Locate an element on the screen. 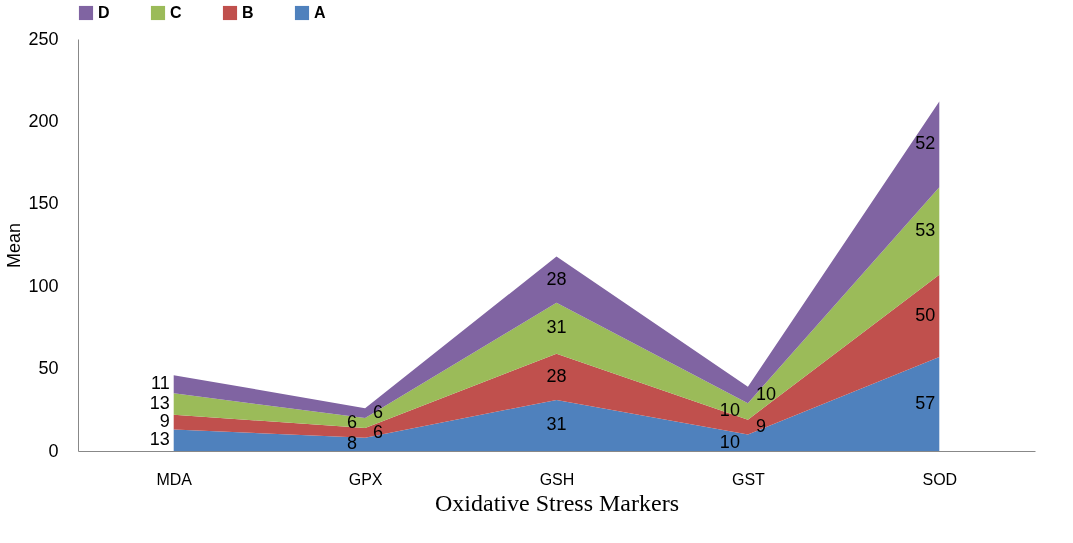 This screenshot has height=543, width=1073. y-tick-label: 200 is located at coordinates (43, 120).